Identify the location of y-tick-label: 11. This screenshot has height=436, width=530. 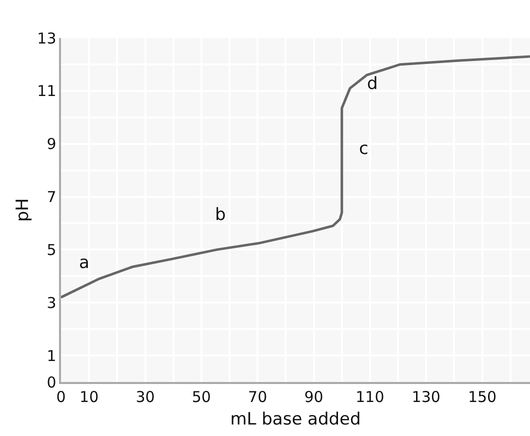
(46, 91).